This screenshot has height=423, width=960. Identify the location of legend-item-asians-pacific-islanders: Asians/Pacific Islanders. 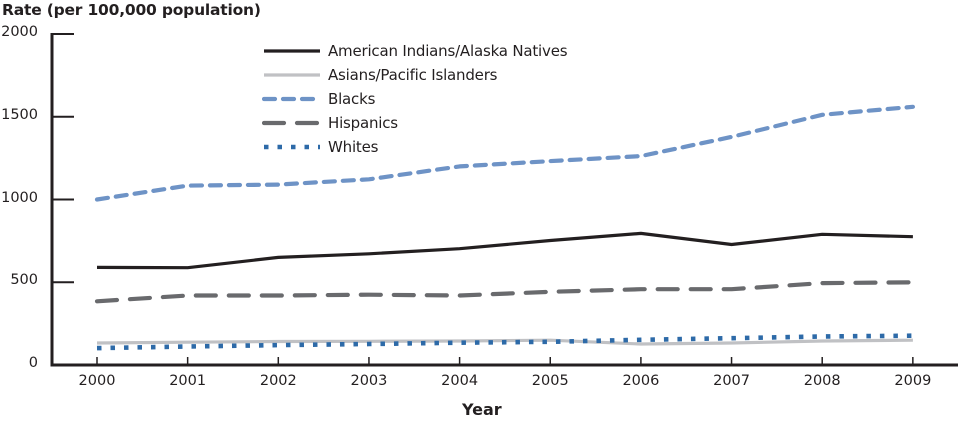
(414, 75).